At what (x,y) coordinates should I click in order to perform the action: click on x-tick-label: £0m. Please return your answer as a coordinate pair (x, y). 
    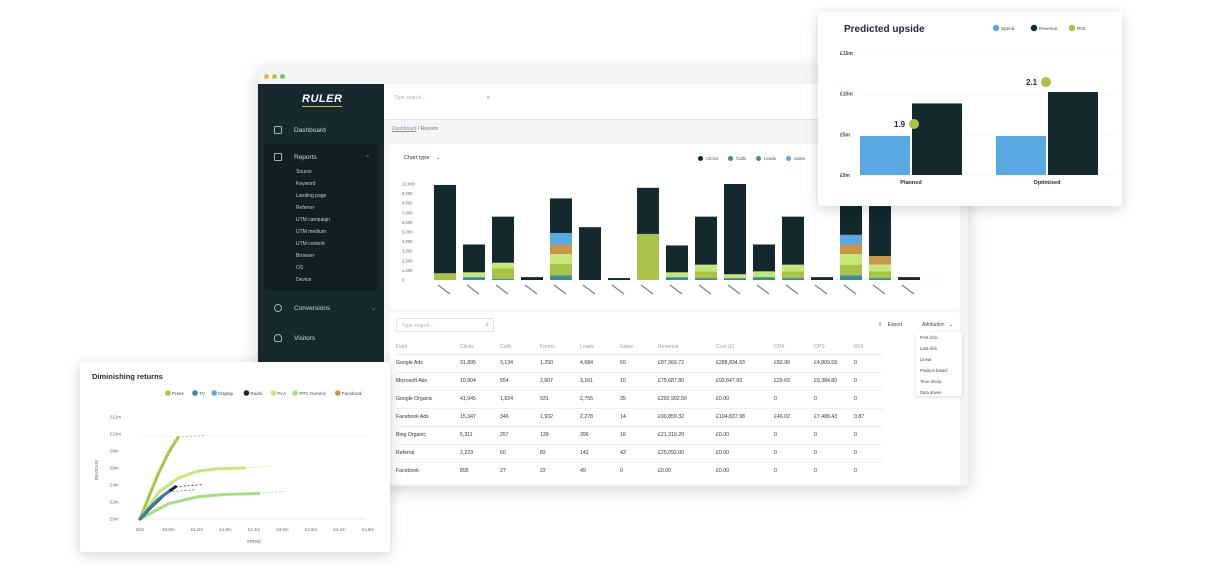
    Looking at the image, I should click on (140, 529).